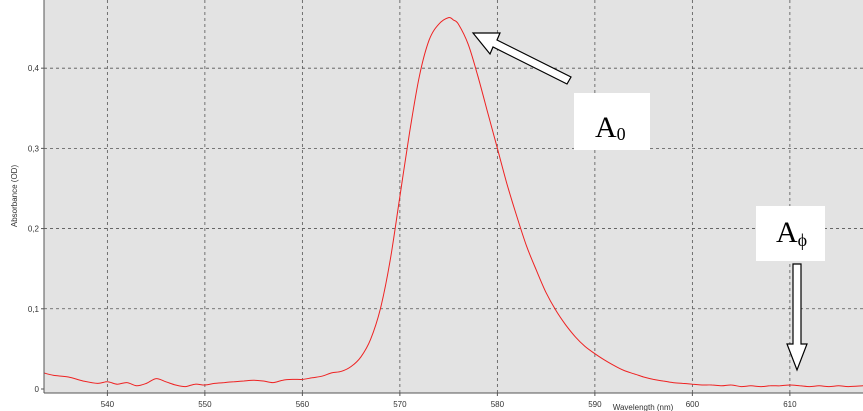  What do you see at coordinates (595, 404) in the screenshot?
I see `x-tick-label: 590` at bounding box center [595, 404].